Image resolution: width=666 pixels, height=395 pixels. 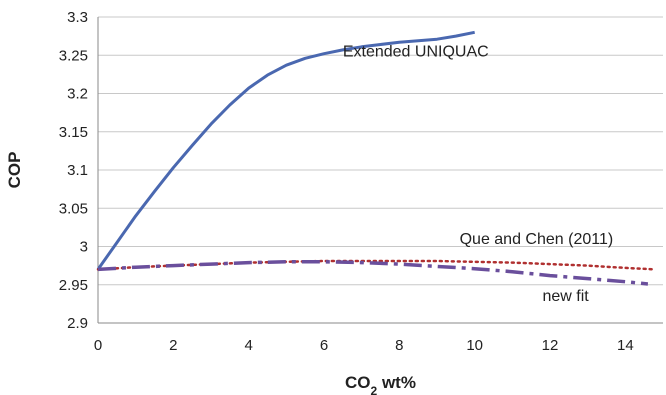 What do you see at coordinates (77, 323) in the screenshot?
I see `y-tick-label: 2.9` at bounding box center [77, 323].